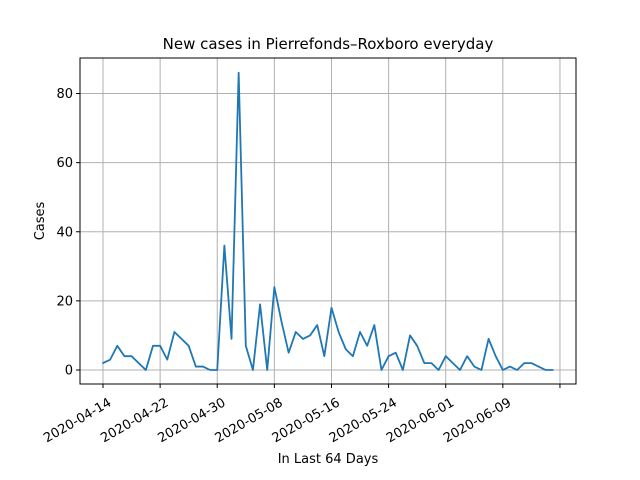  I want to click on y-tick-label: 0, so click(69, 371).